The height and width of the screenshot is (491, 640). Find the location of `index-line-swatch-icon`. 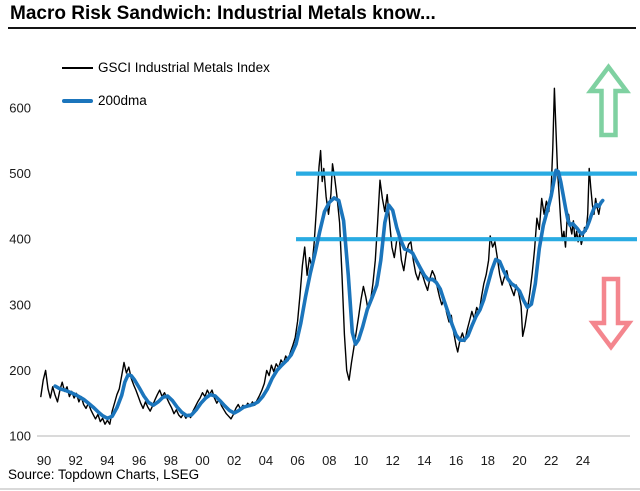

index-line-swatch-icon is located at coordinates (77, 67).